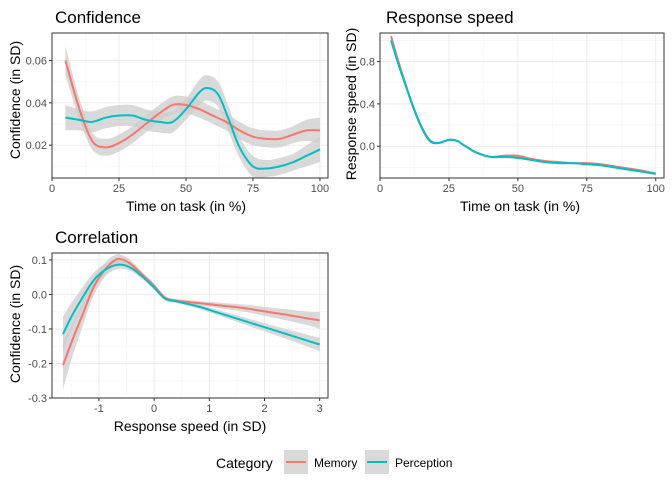 The width and height of the screenshot is (672, 480). Describe the element at coordinates (37, 399) in the screenshot. I see `correlation-y-tick-label: -0.3` at that location.